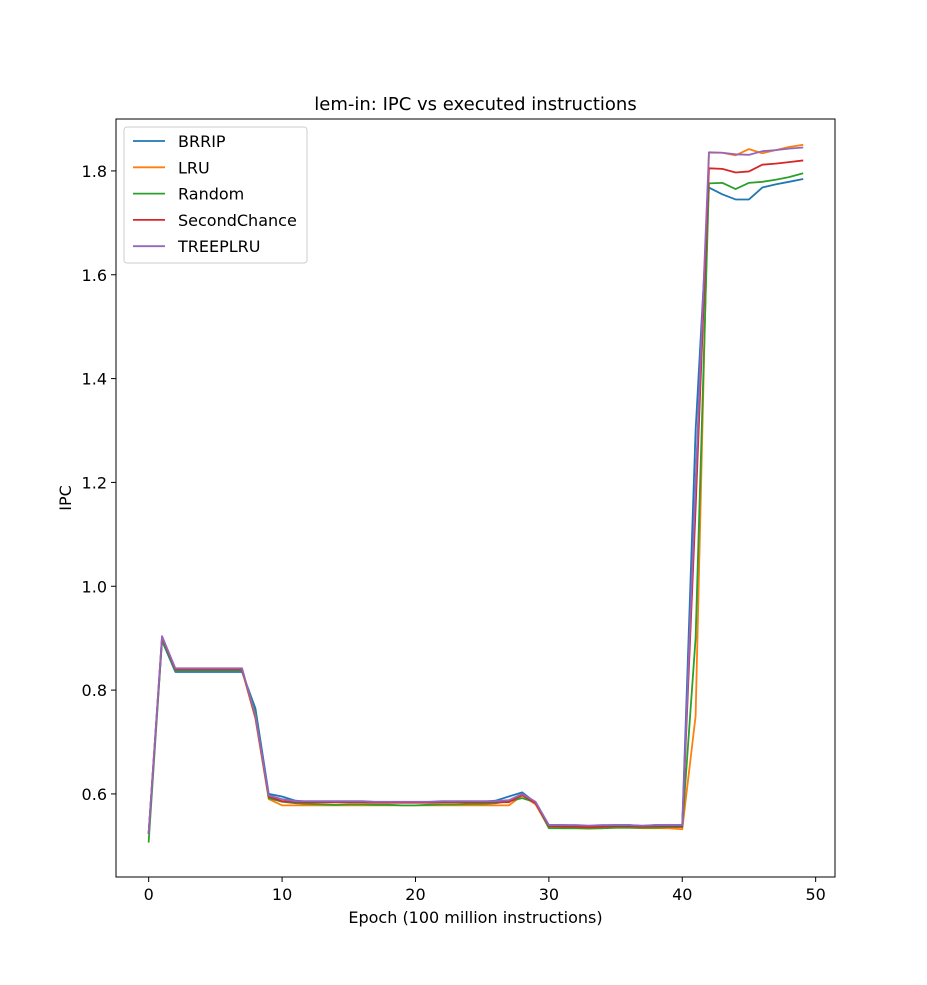 The width and height of the screenshot is (927, 985). Describe the element at coordinates (149, 894) in the screenshot. I see `x-tick-label: 0` at that location.